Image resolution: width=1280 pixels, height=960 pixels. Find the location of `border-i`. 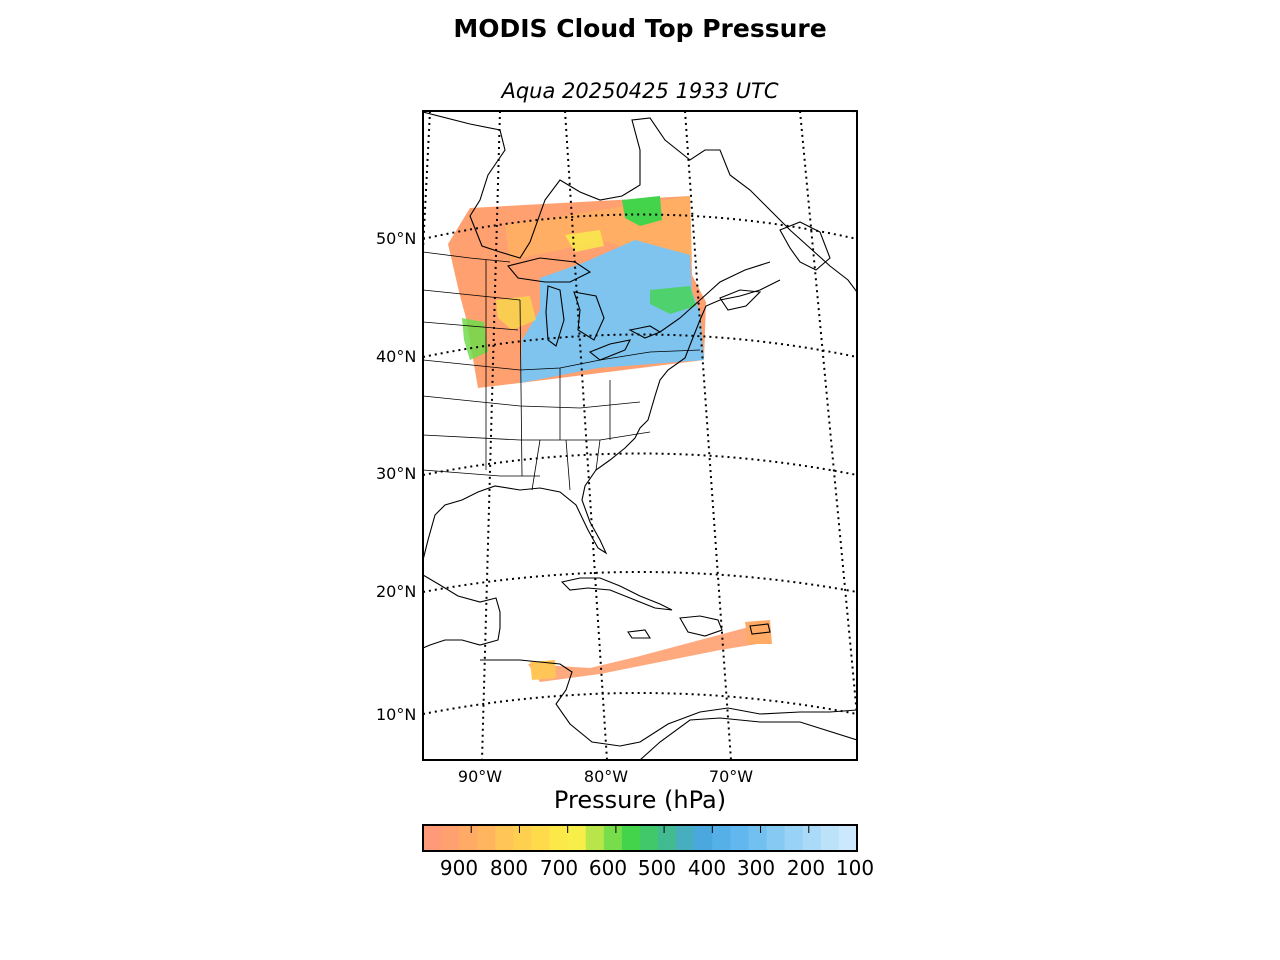

border-i is located at coordinates (536, 465).